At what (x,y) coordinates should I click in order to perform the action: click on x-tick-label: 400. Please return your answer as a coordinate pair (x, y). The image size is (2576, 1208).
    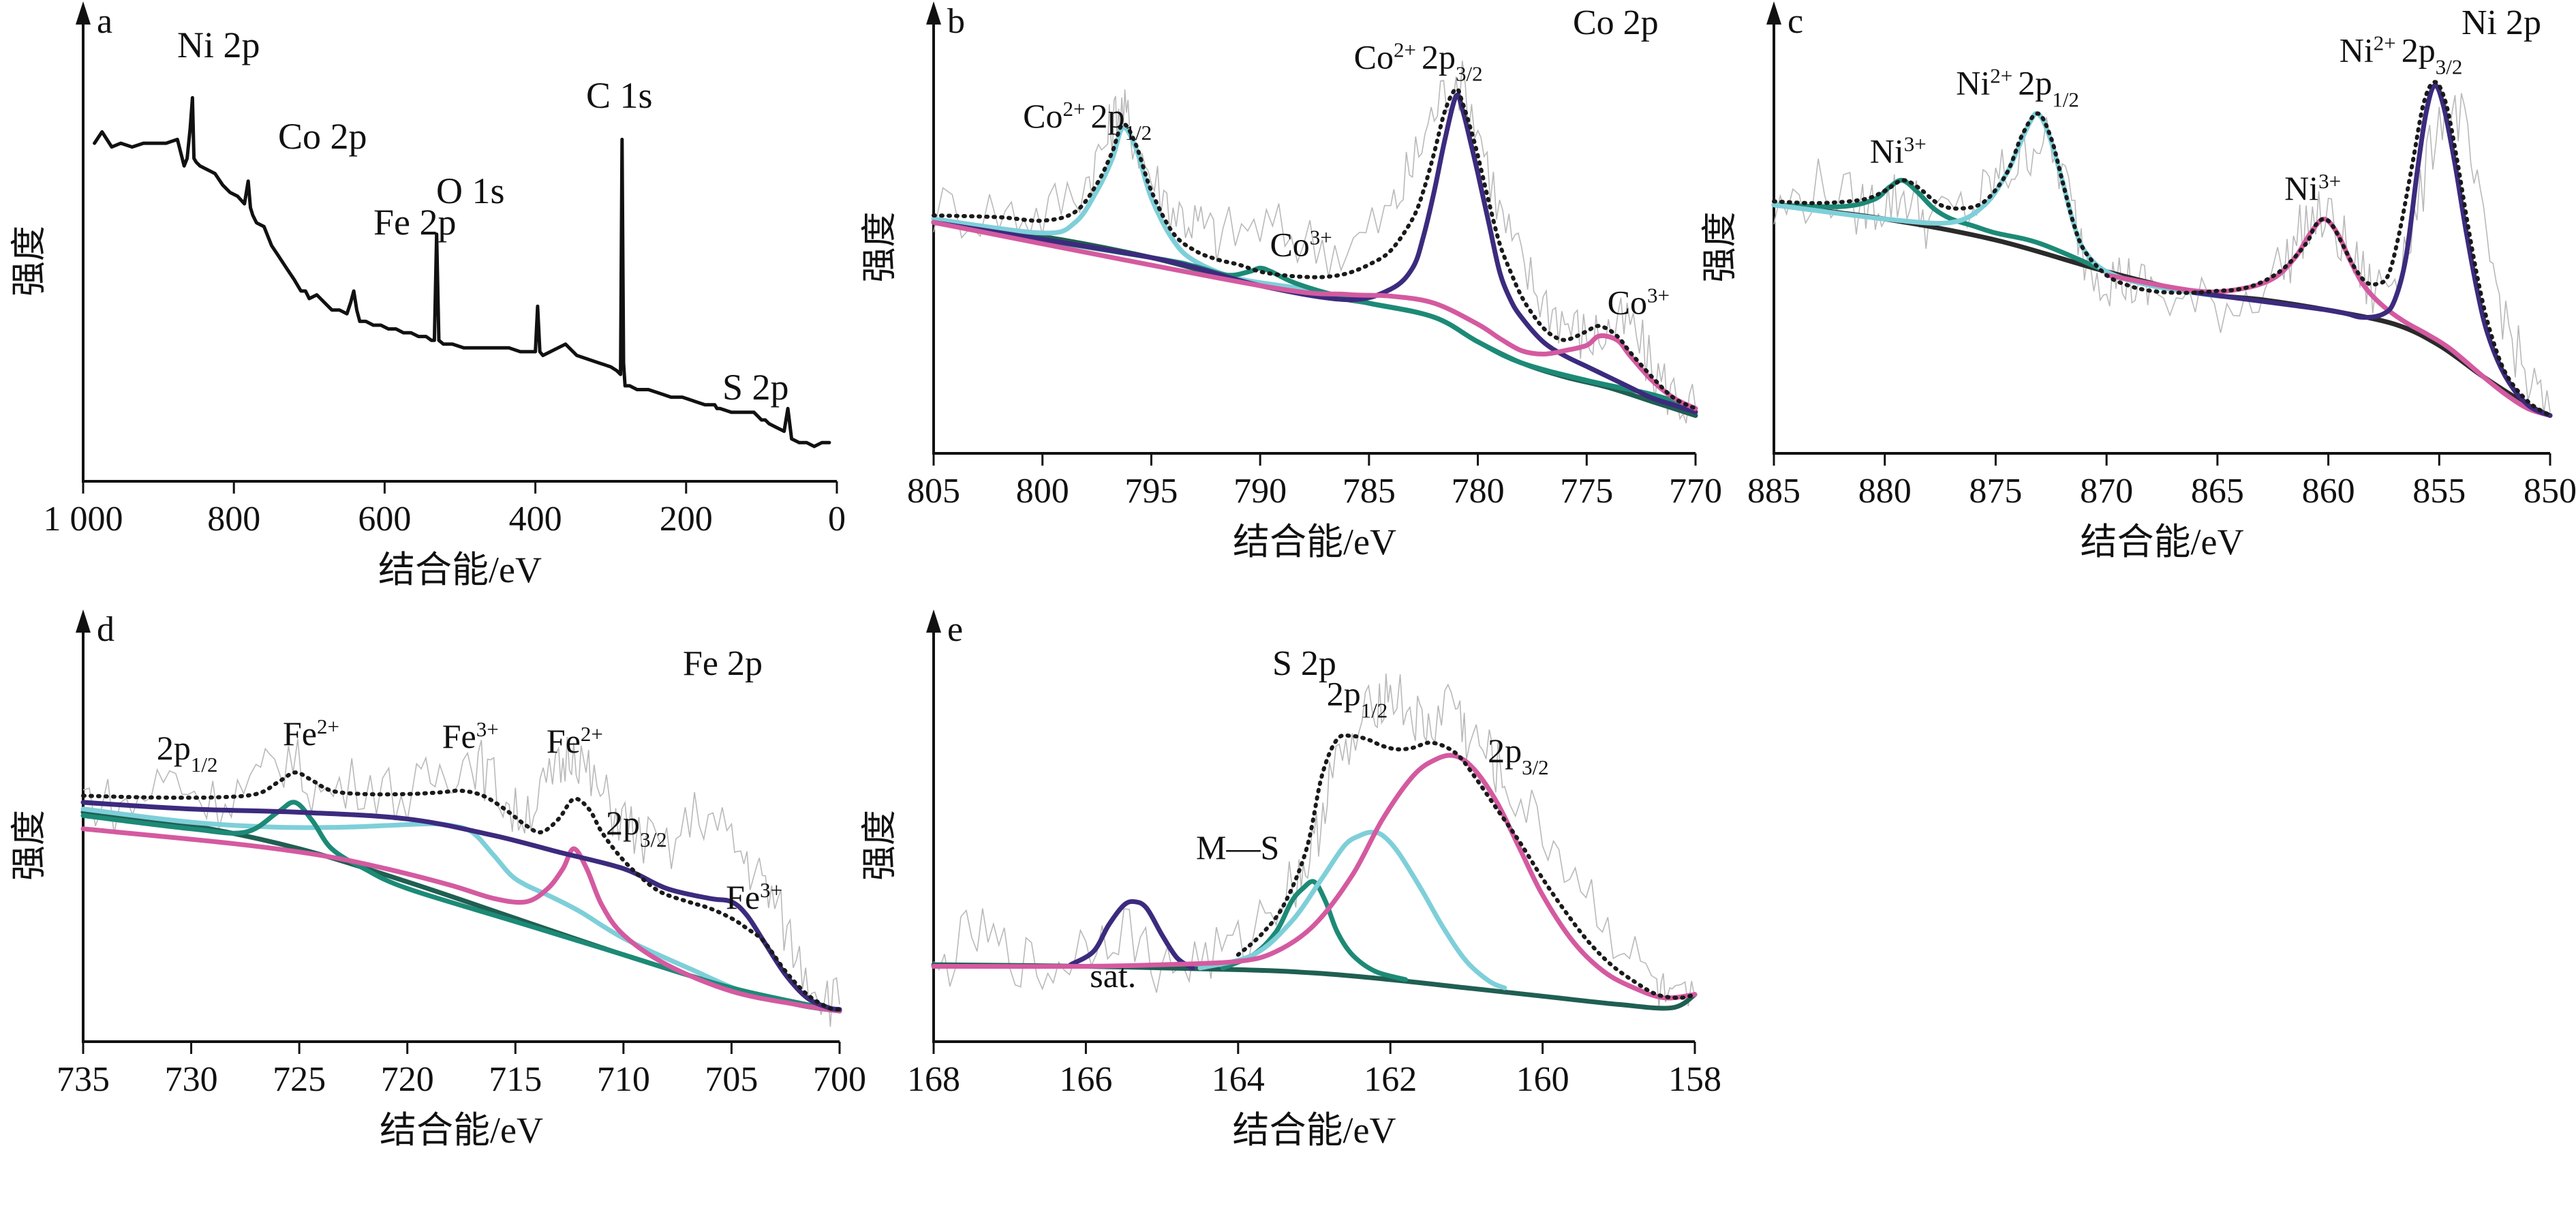
    Looking at the image, I should click on (535, 519).